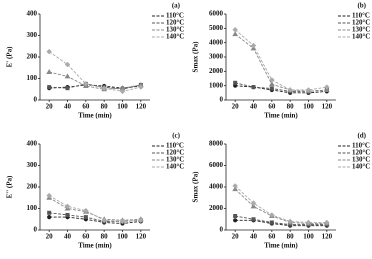 The image size is (372, 259). I want to click on y-tick-label: 5000, so click(216, 28).